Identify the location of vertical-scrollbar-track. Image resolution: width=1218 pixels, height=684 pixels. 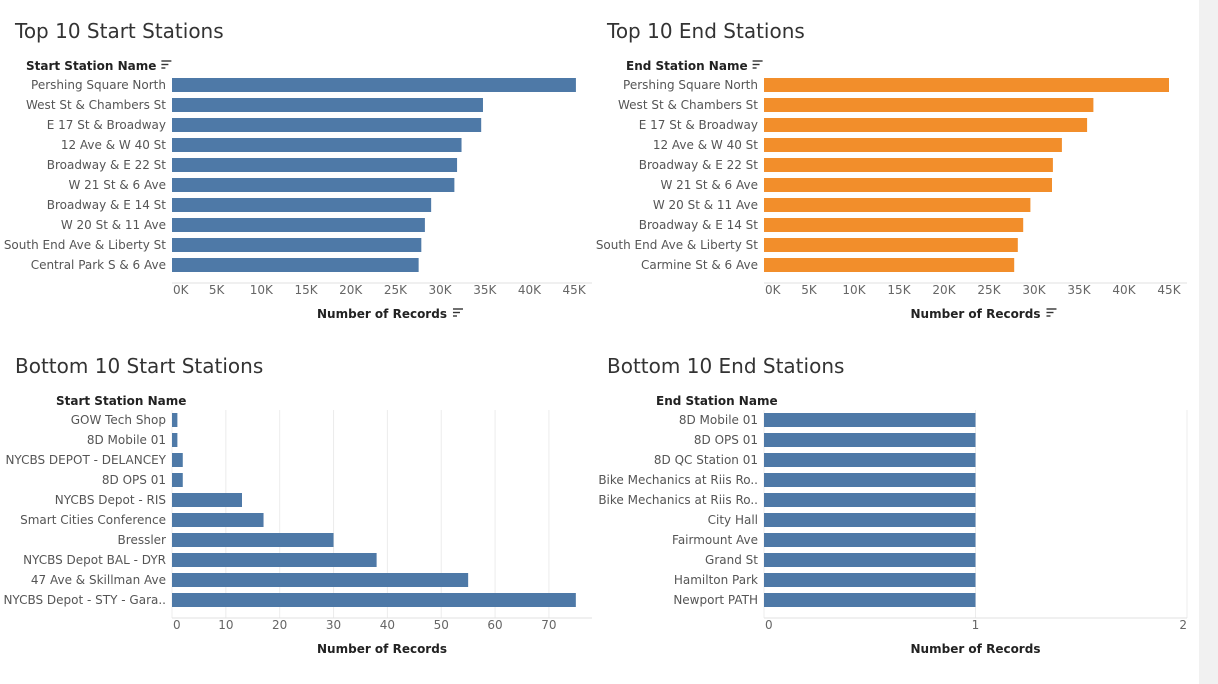
(1208, 342).